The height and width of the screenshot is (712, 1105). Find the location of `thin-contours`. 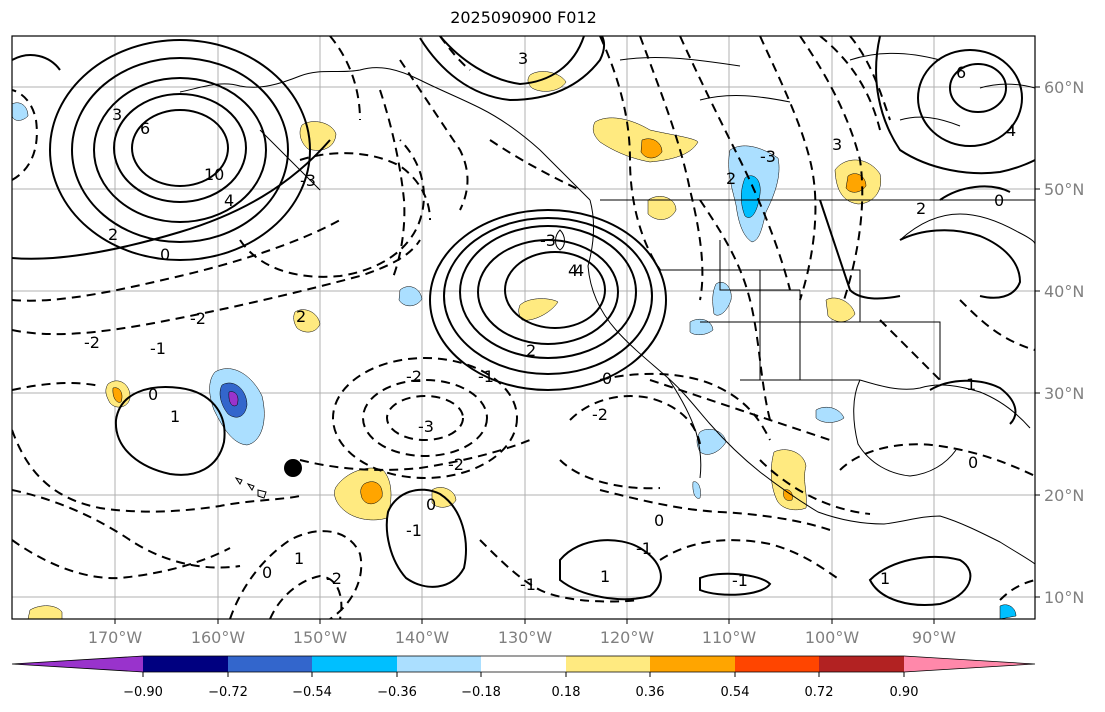

thin-contours is located at coordinates (412, 190).